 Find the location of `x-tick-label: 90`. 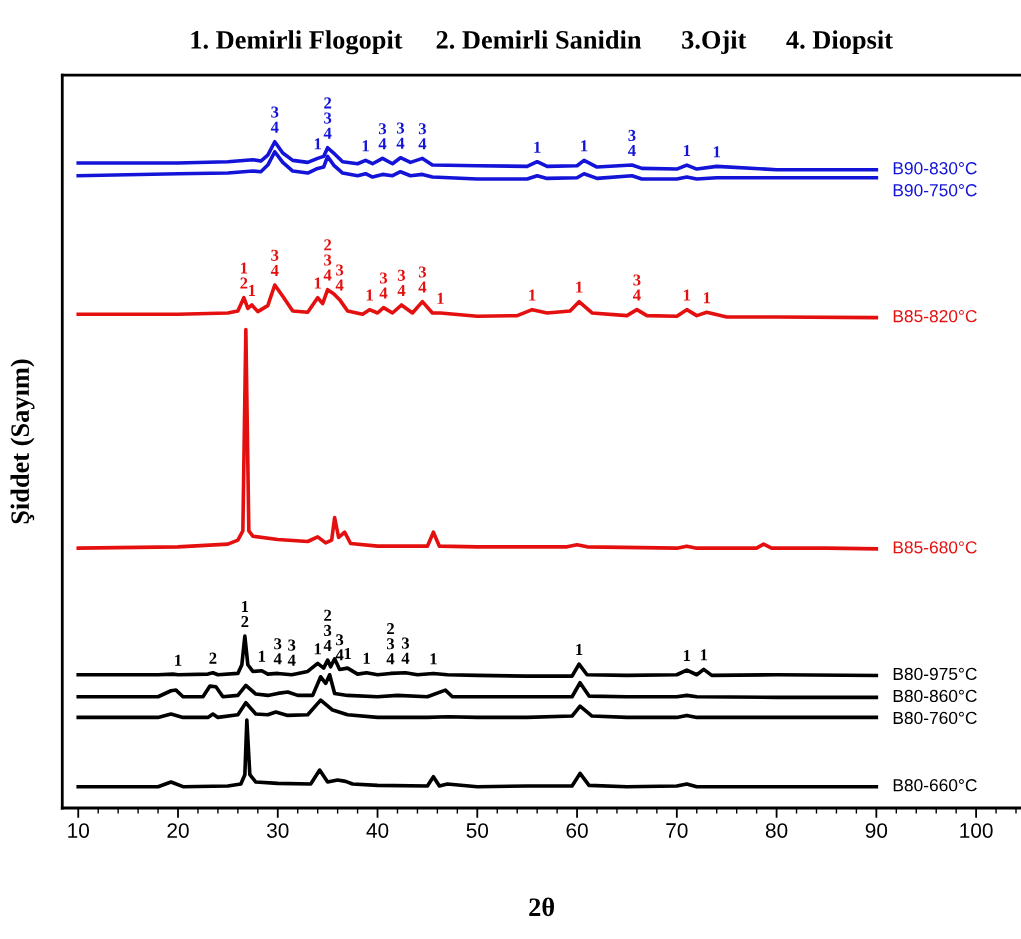

x-tick-label: 90 is located at coordinates (876, 830).